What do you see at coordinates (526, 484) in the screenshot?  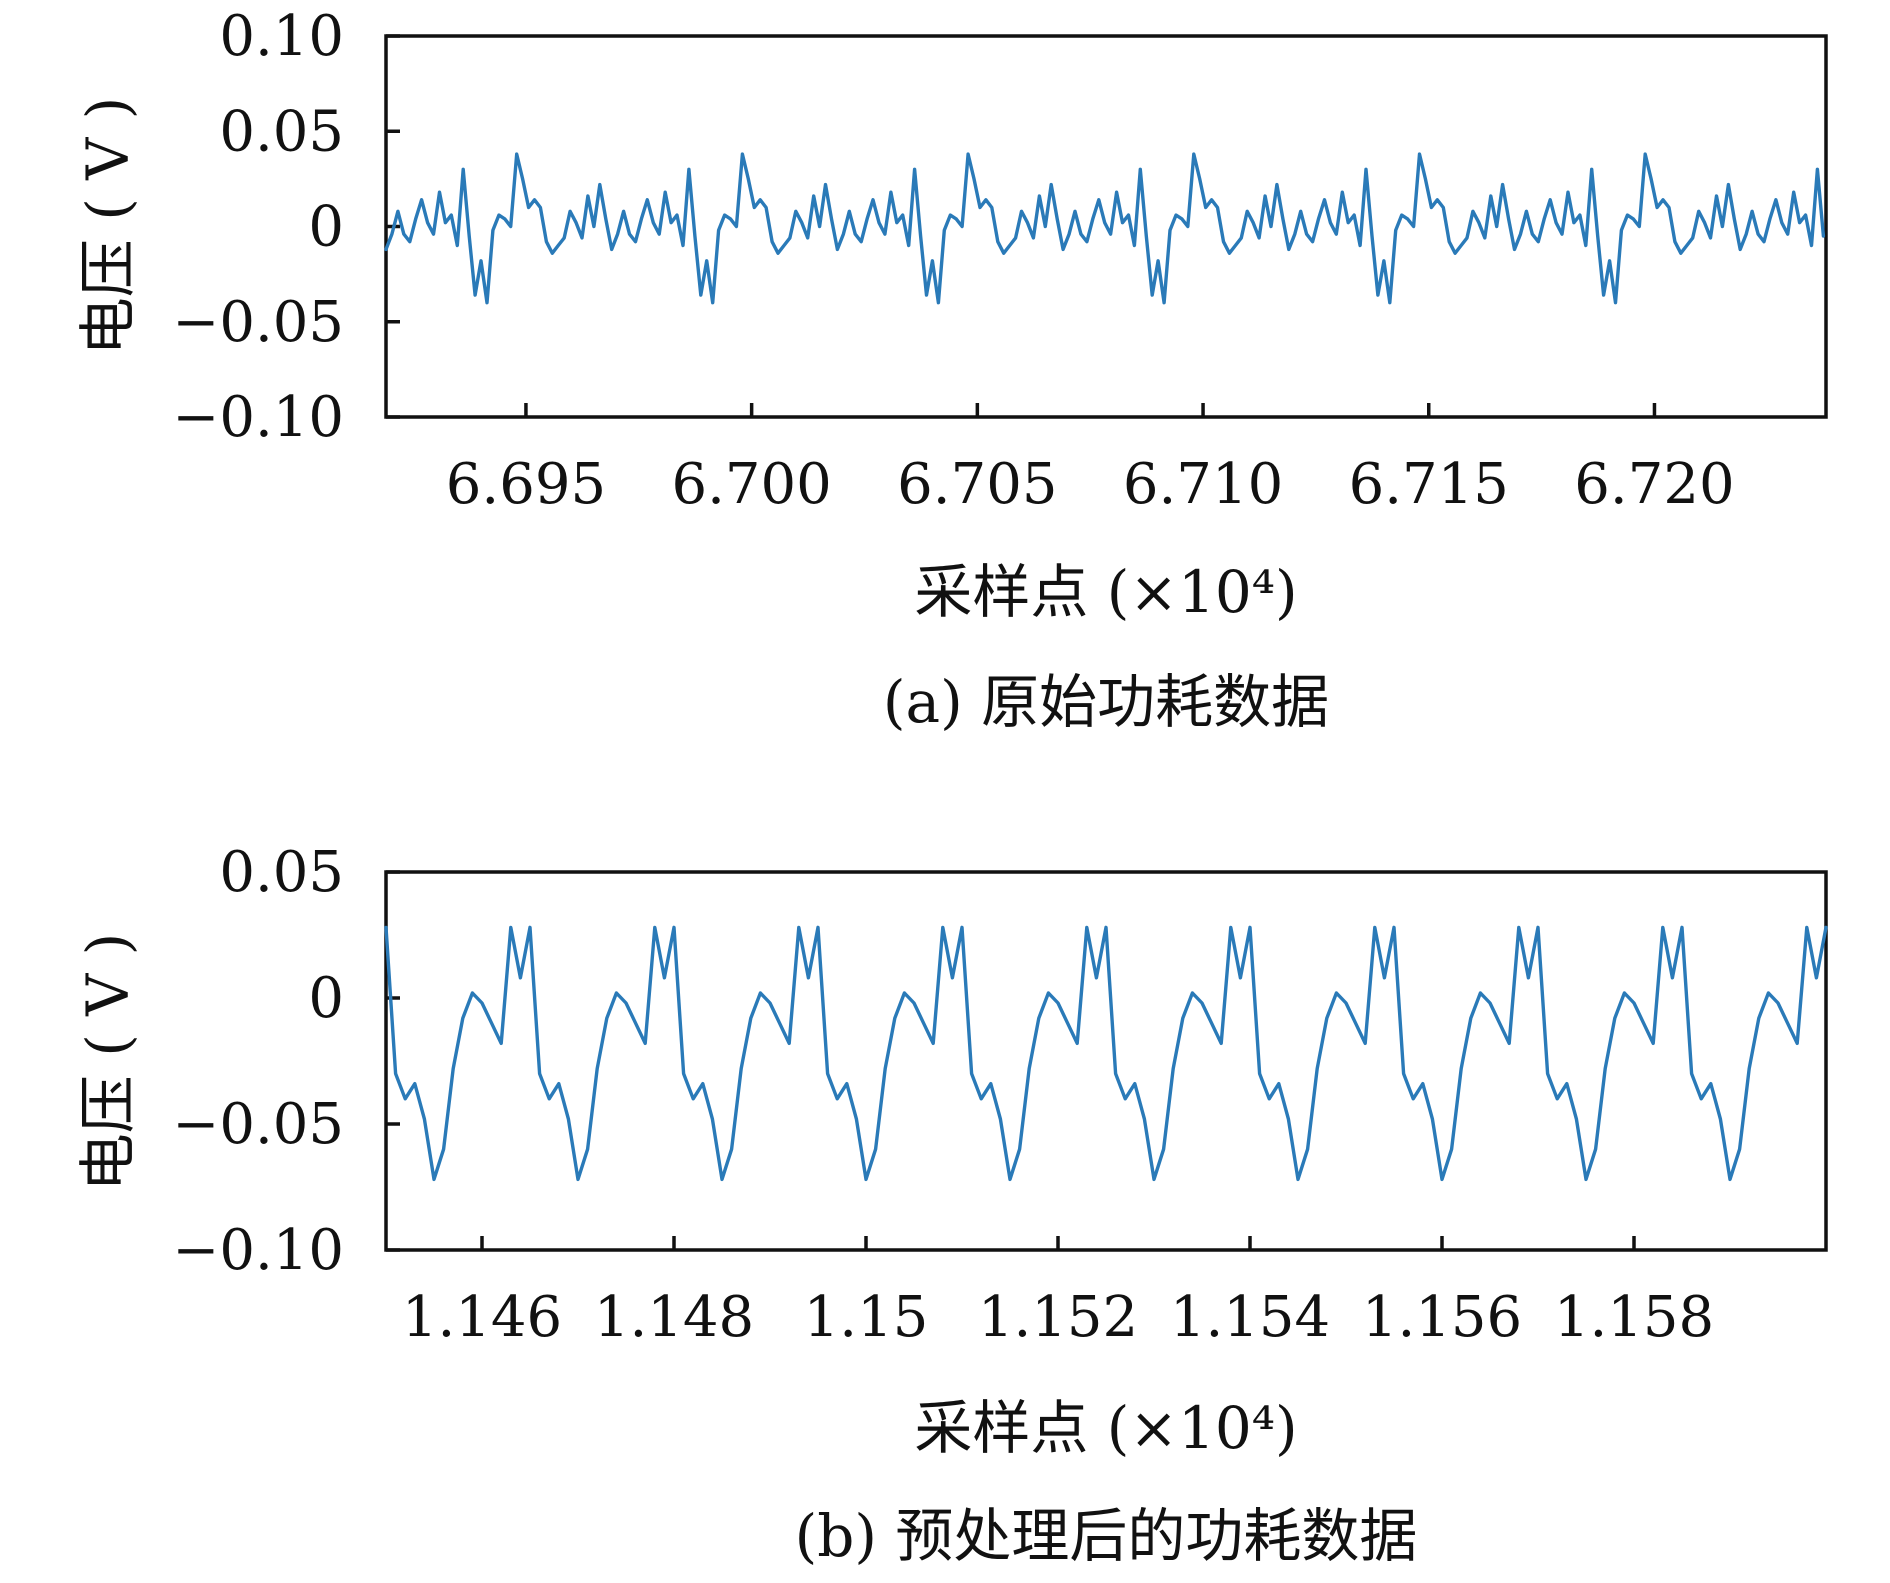 I see `x-tick-label-a-0: 6.695` at bounding box center [526, 484].